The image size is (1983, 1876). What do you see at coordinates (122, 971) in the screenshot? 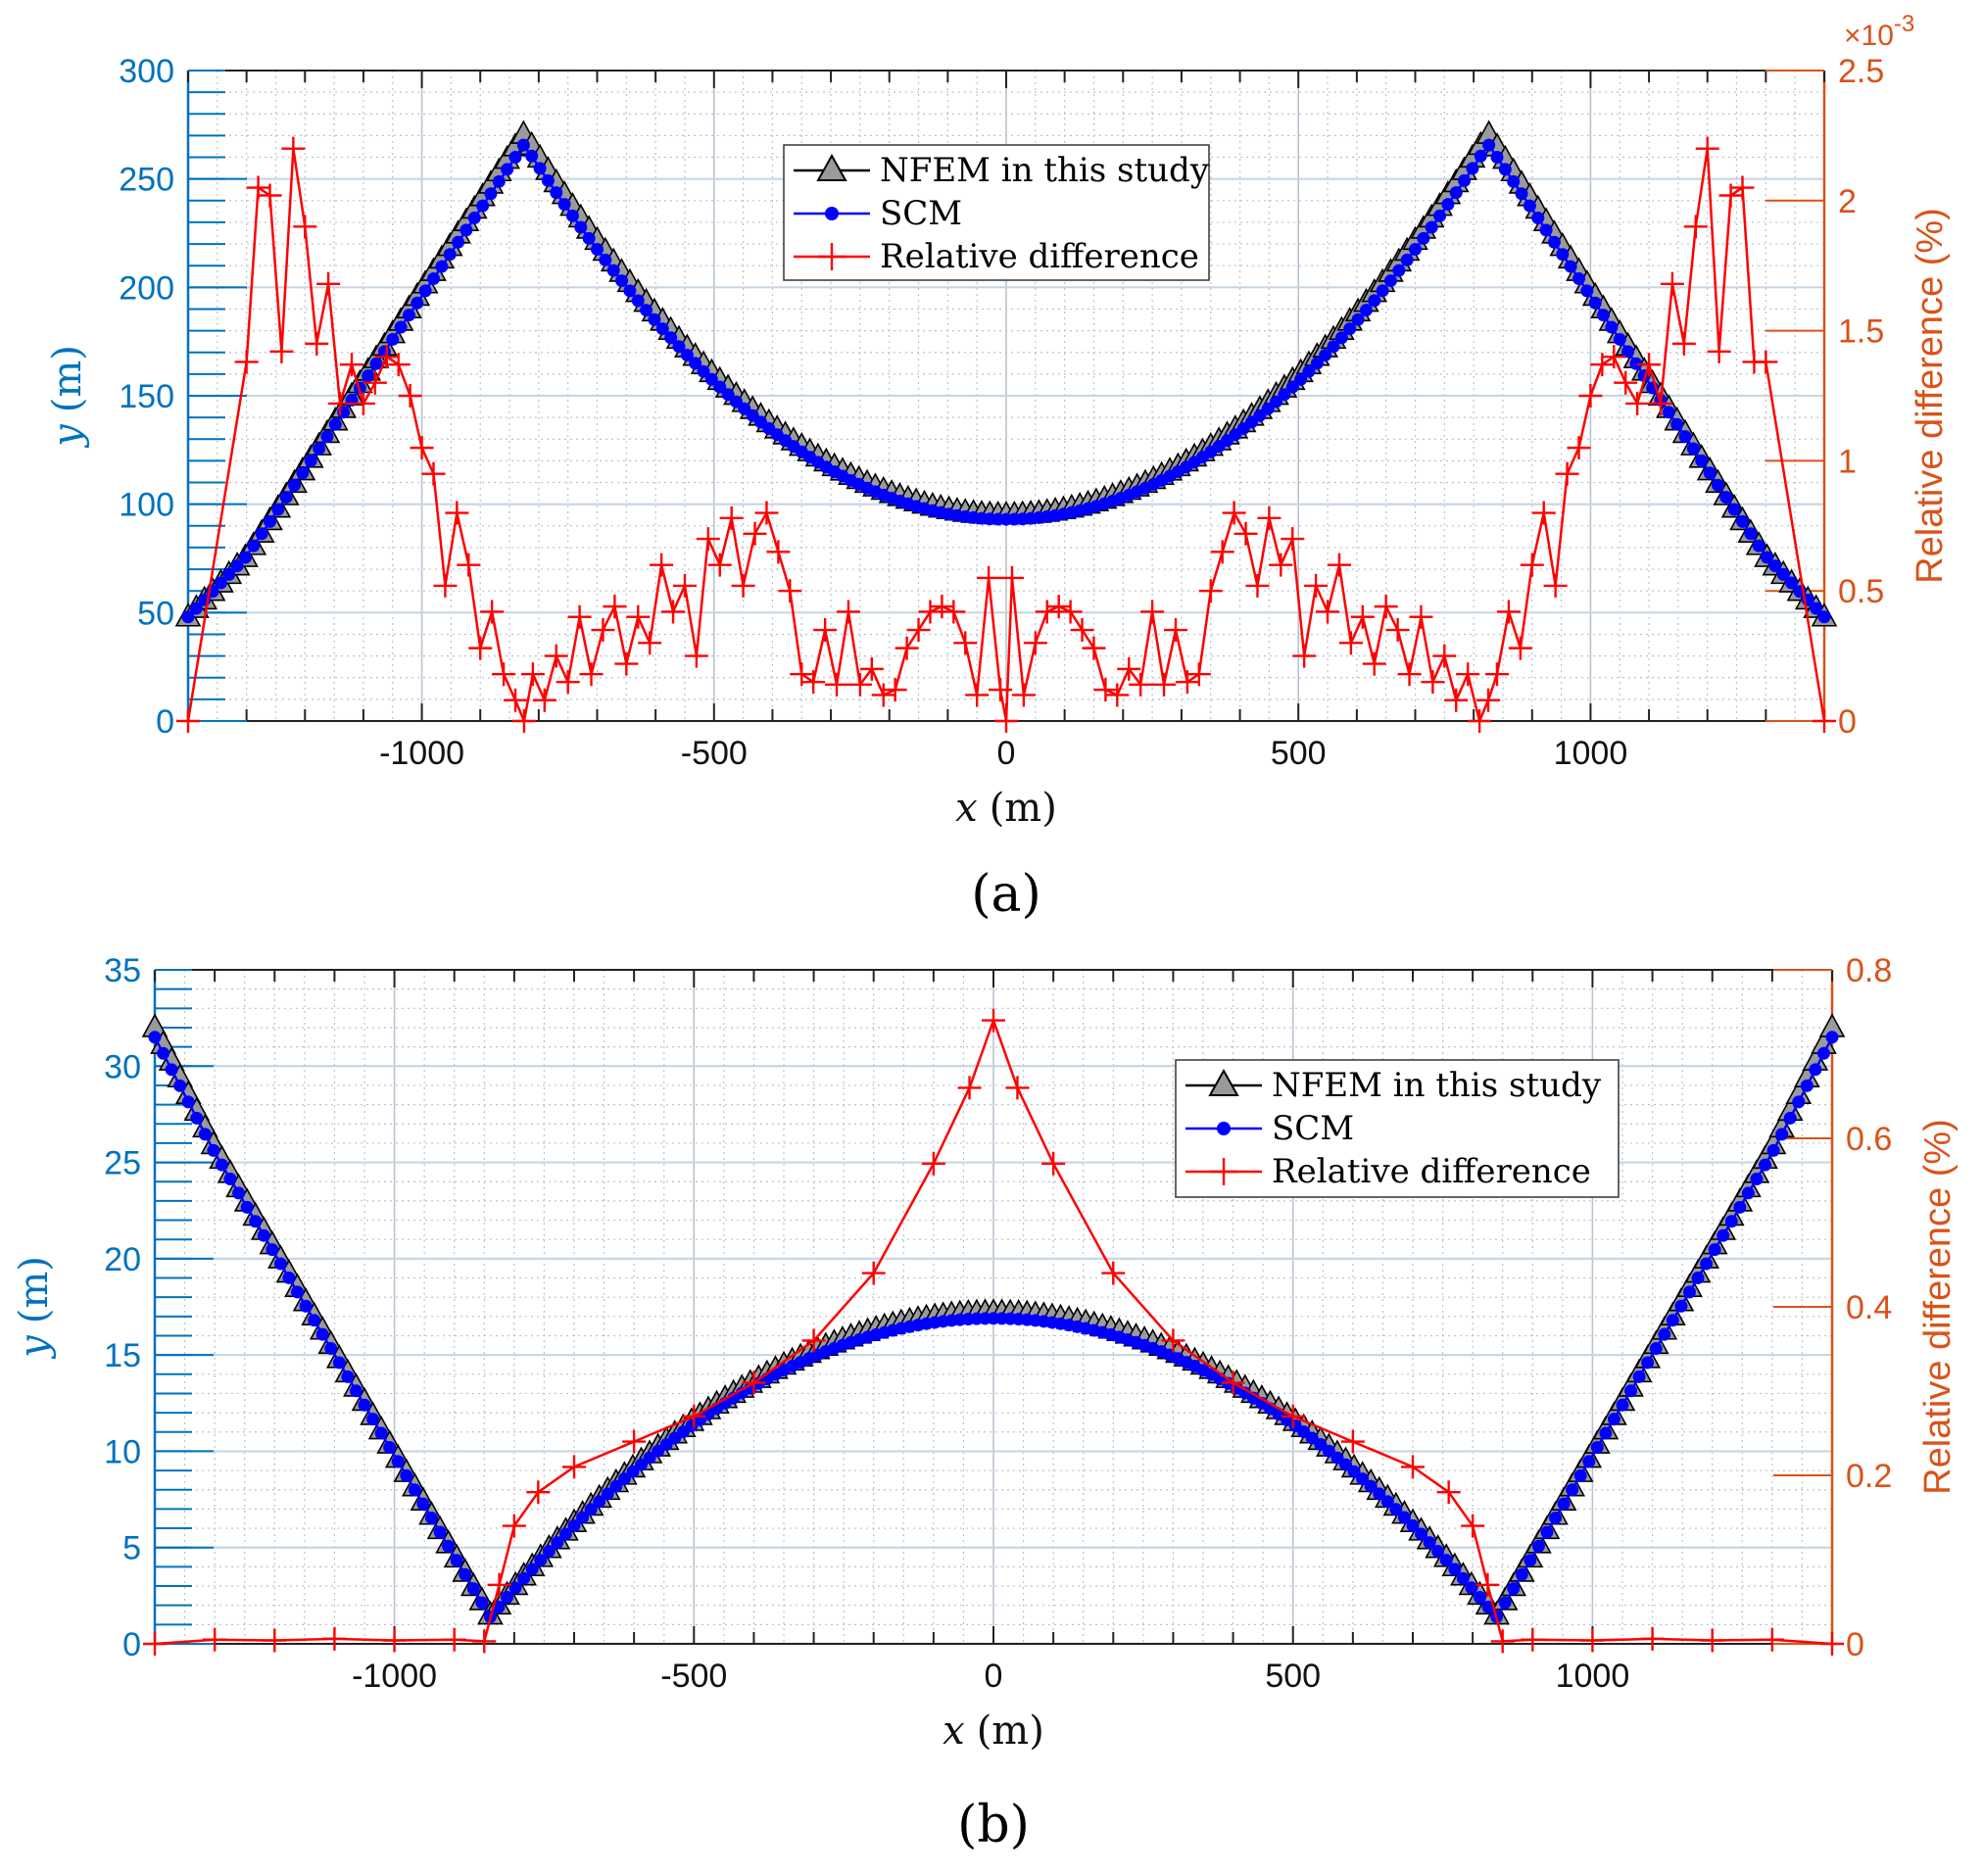
I see `y-tick-label: 35` at bounding box center [122, 971].